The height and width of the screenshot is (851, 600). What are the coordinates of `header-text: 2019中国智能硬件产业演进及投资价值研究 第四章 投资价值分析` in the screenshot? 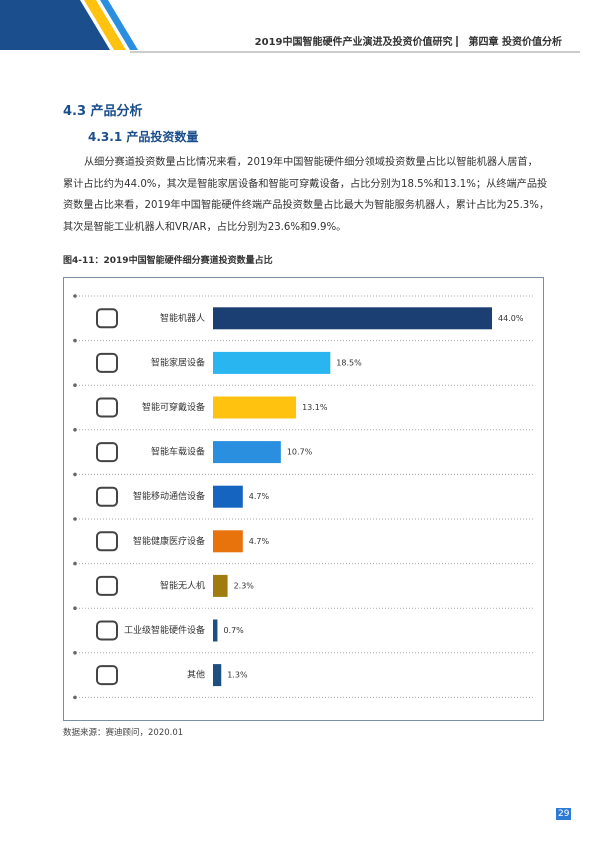 It's located at (405, 40).